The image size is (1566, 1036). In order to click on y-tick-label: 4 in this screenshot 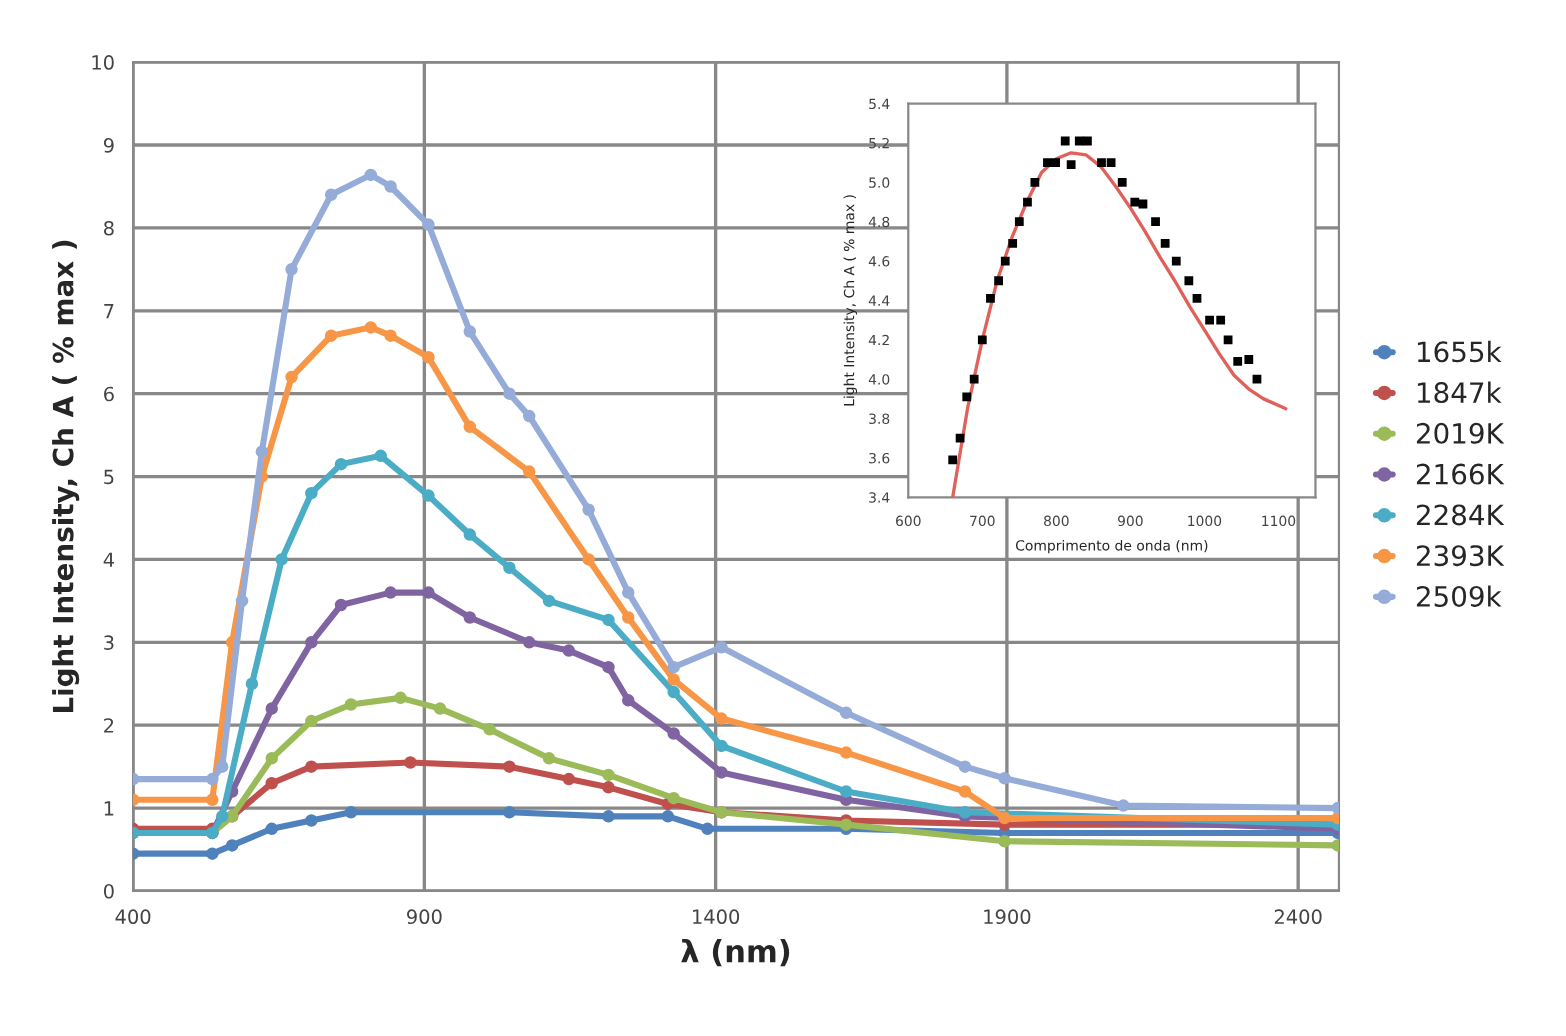, I will do `click(108, 559)`.